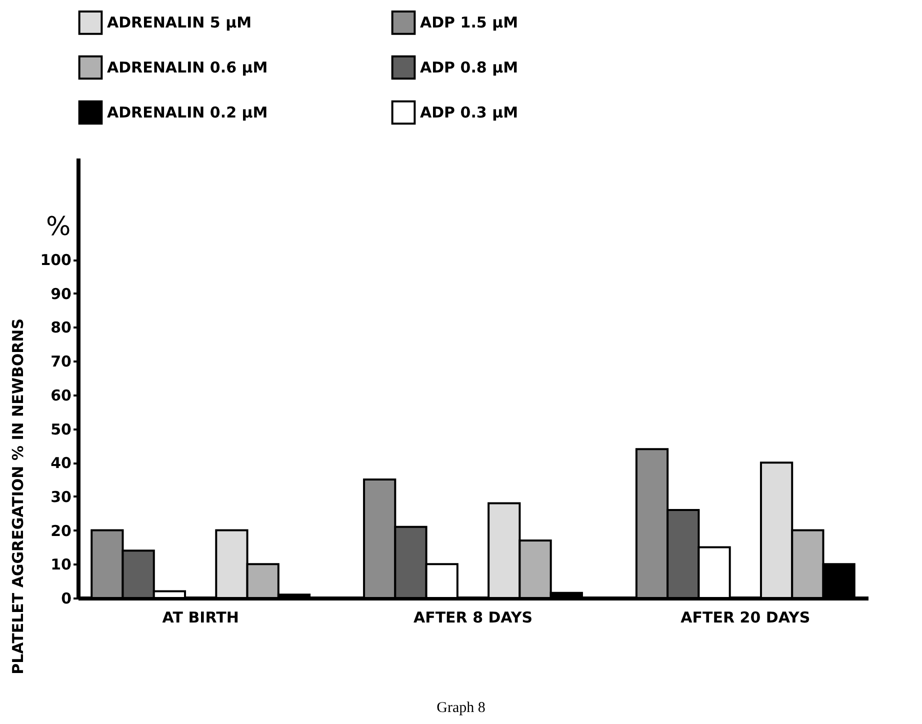 The image size is (922, 724). I want to click on y-axis-title: PLATELET AGGREGATION % IN NEWBORNS, so click(18, 496).